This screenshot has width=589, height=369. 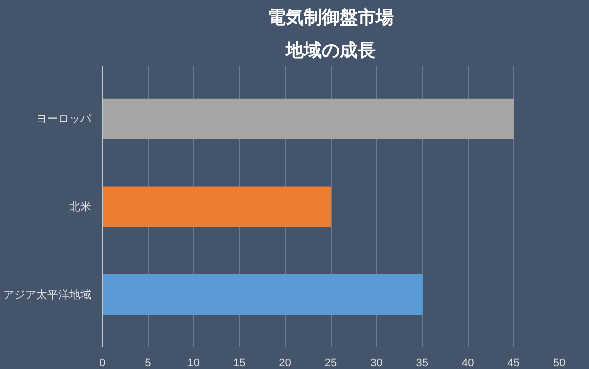 I want to click on x-tick-label: 50, so click(x=559, y=363).